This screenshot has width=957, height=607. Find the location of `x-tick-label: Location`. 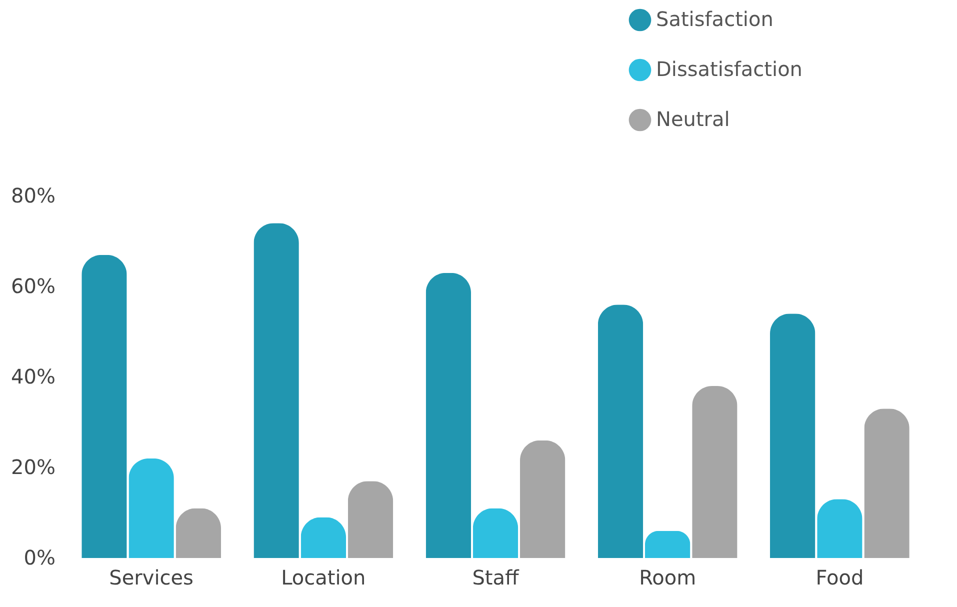

x-tick-label: Location is located at coordinates (323, 578).